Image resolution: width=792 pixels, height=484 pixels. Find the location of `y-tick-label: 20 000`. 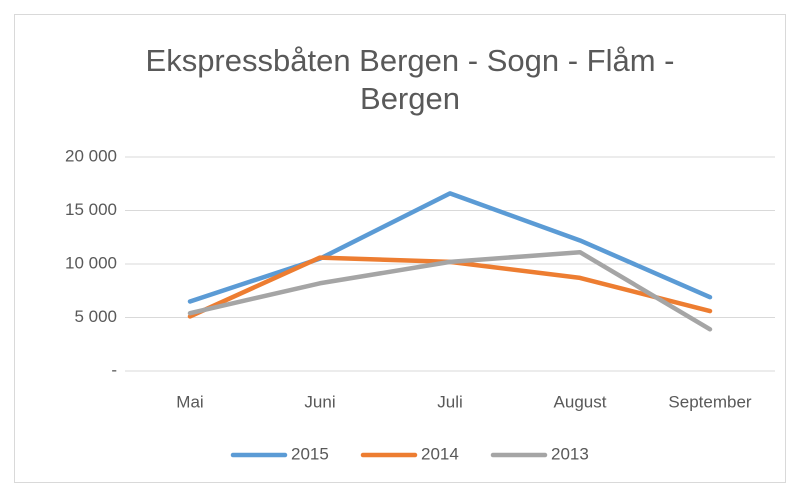

y-tick-label: 20 000 is located at coordinates (91, 155).